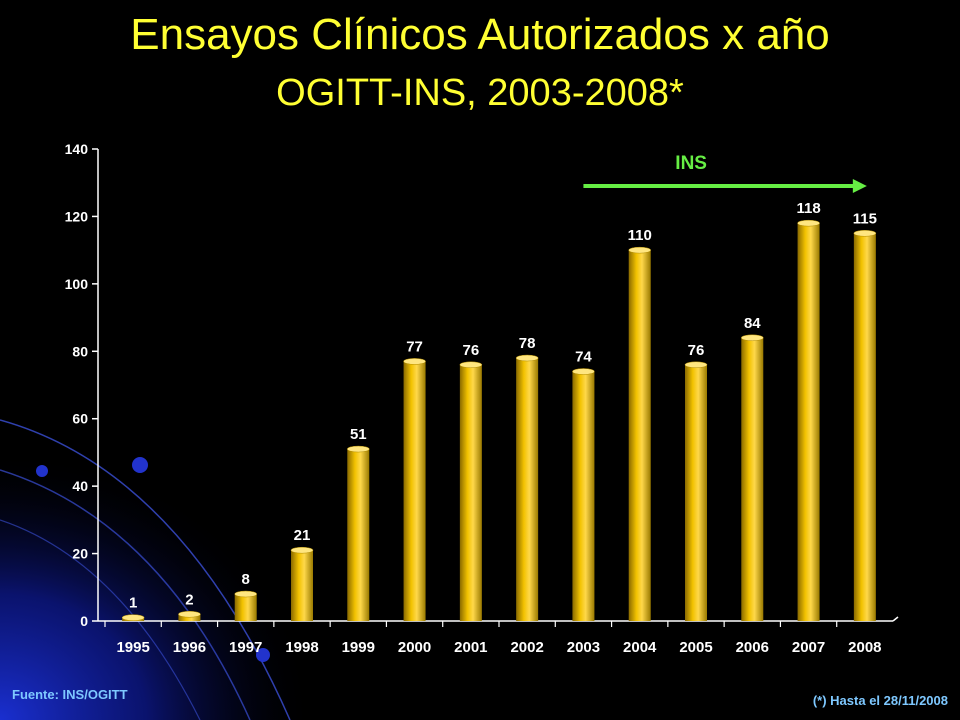  Describe the element at coordinates (414, 346) in the screenshot. I see `data-label: 77` at that location.